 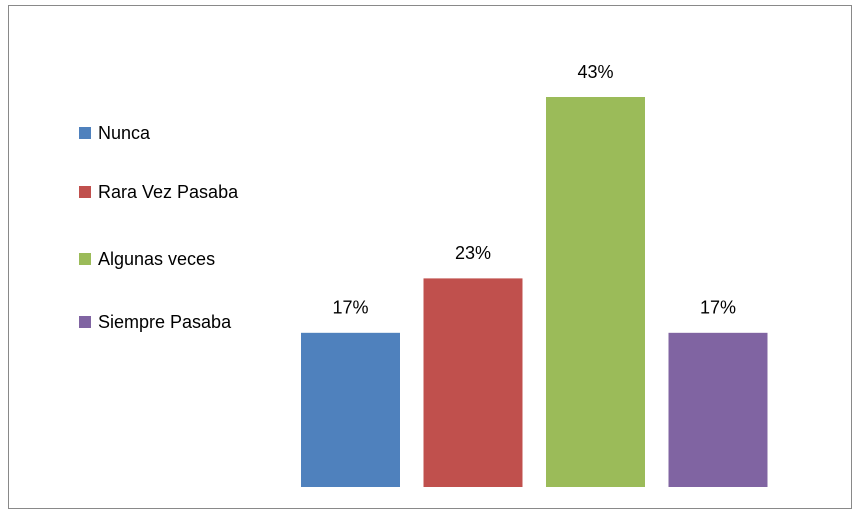 What do you see at coordinates (595, 72) in the screenshot?
I see `data-label: 43%` at bounding box center [595, 72].